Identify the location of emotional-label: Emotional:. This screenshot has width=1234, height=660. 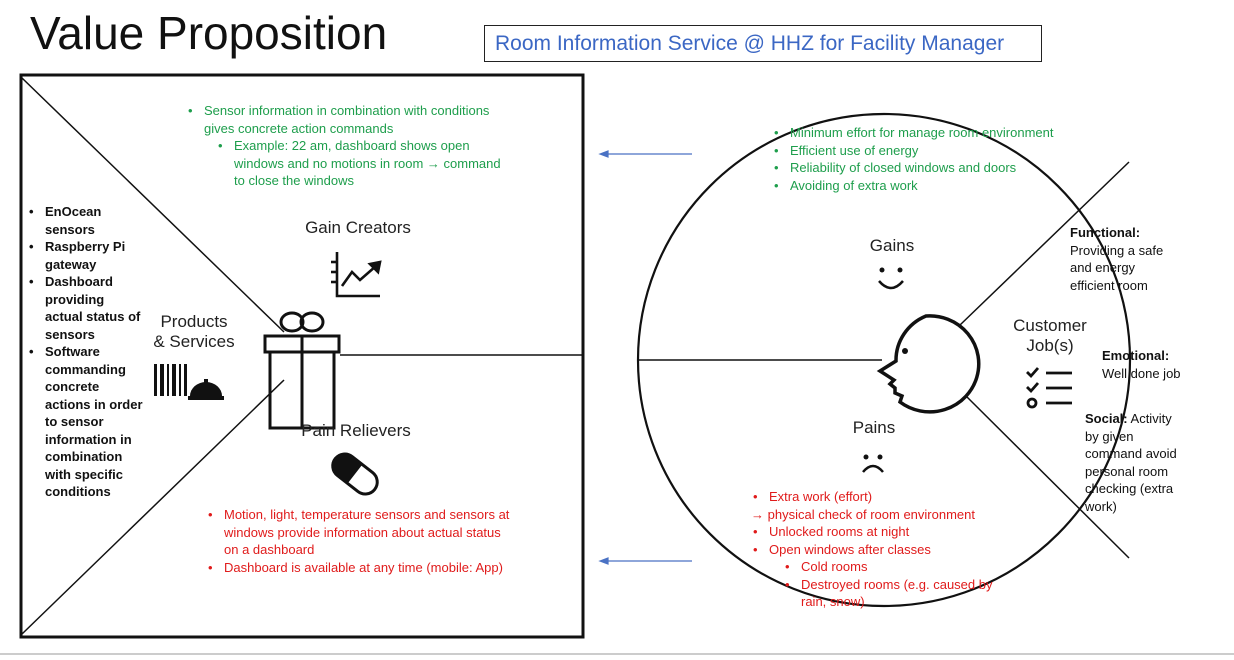
(1136, 355).